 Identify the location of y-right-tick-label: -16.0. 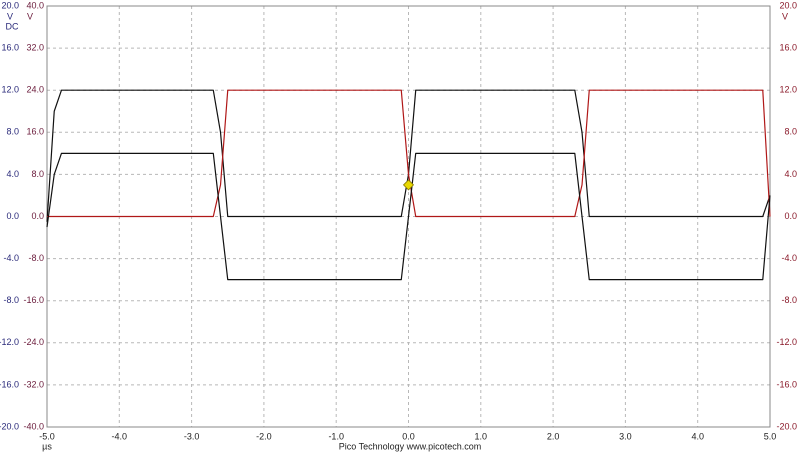
(786, 384).